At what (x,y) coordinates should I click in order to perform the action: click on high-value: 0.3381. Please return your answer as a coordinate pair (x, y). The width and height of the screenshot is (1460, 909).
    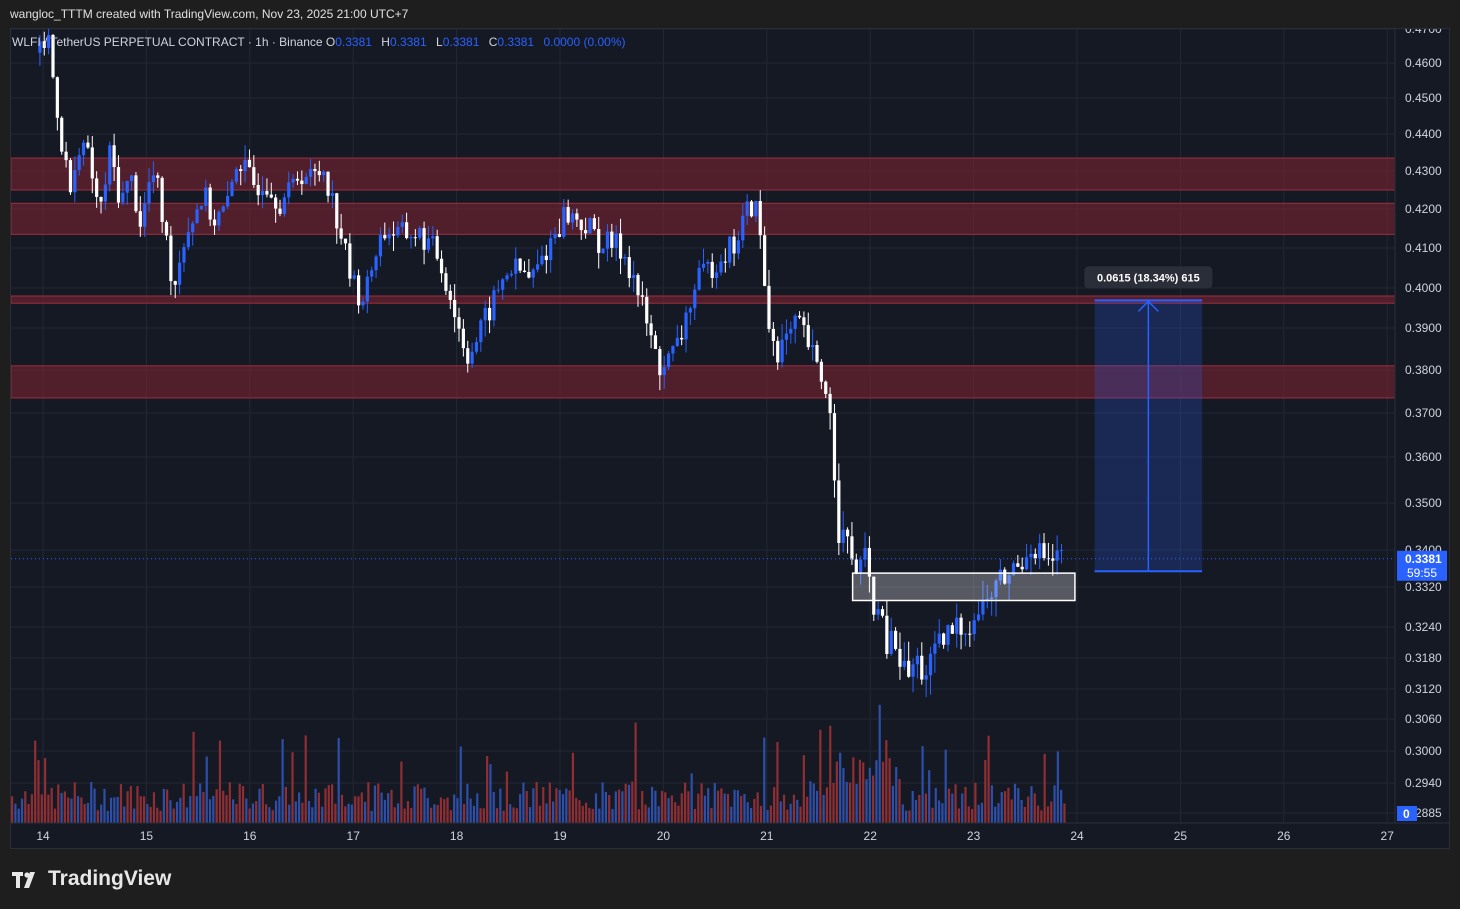
    Looking at the image, I should click on (408, 42).